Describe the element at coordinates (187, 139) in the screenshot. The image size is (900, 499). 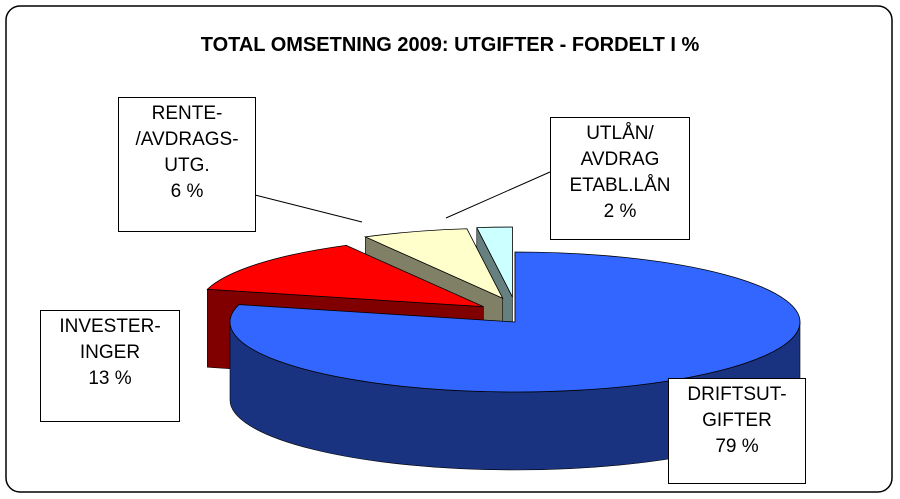
I see `label-text: /AVDRAGS-` at that location.